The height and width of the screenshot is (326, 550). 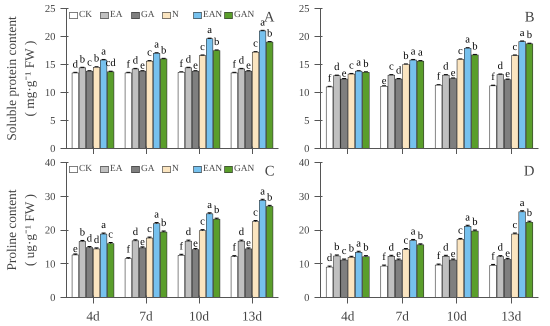 What do you see at coordinates (304, 65) in the screenshot?
I see `y-tick-label: 15` at bounding box center [304, 65].